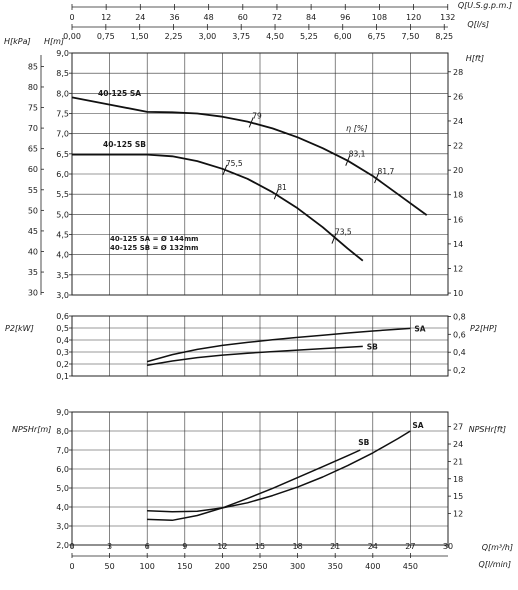  I want to click on npsh-curve-sb, so click(254, 485).